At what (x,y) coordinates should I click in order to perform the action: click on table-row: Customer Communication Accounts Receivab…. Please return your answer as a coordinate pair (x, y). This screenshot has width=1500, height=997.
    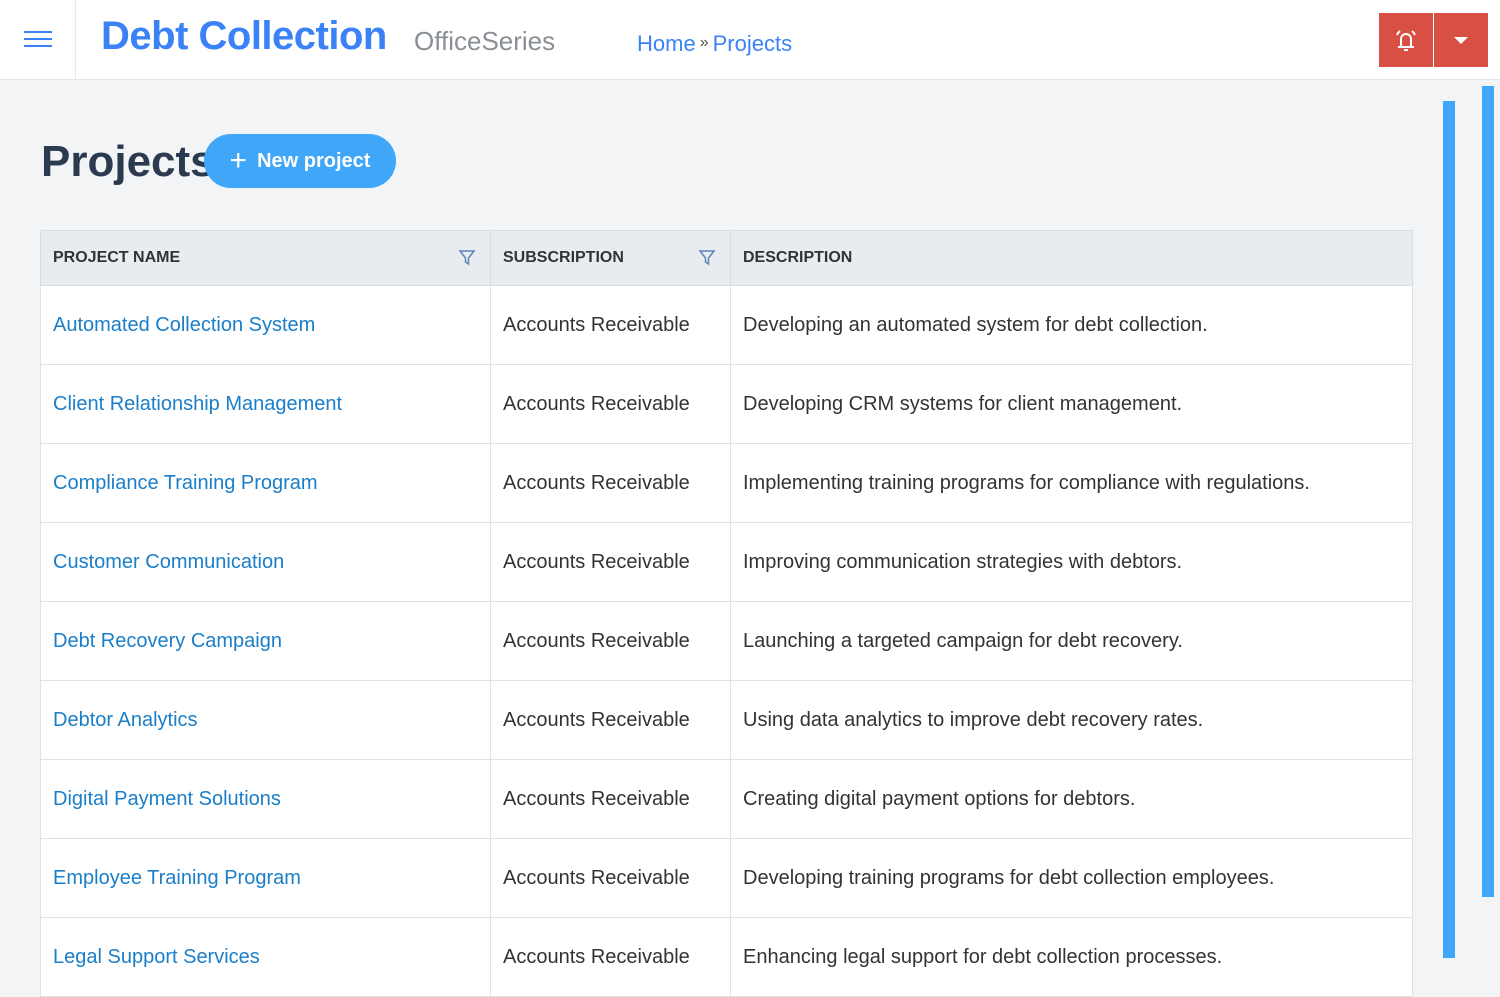
    Looking at the image, I should click on (726, 562).